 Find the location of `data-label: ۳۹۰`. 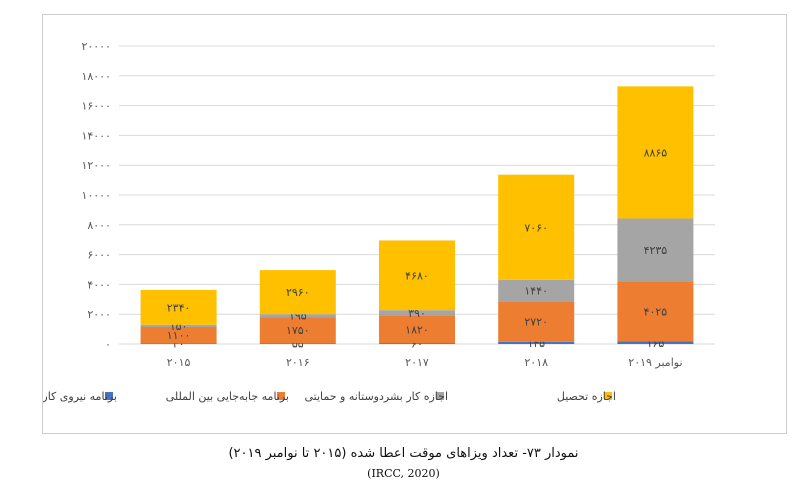

data-label: ۳۹۰ is located at coordinates (417, 313).